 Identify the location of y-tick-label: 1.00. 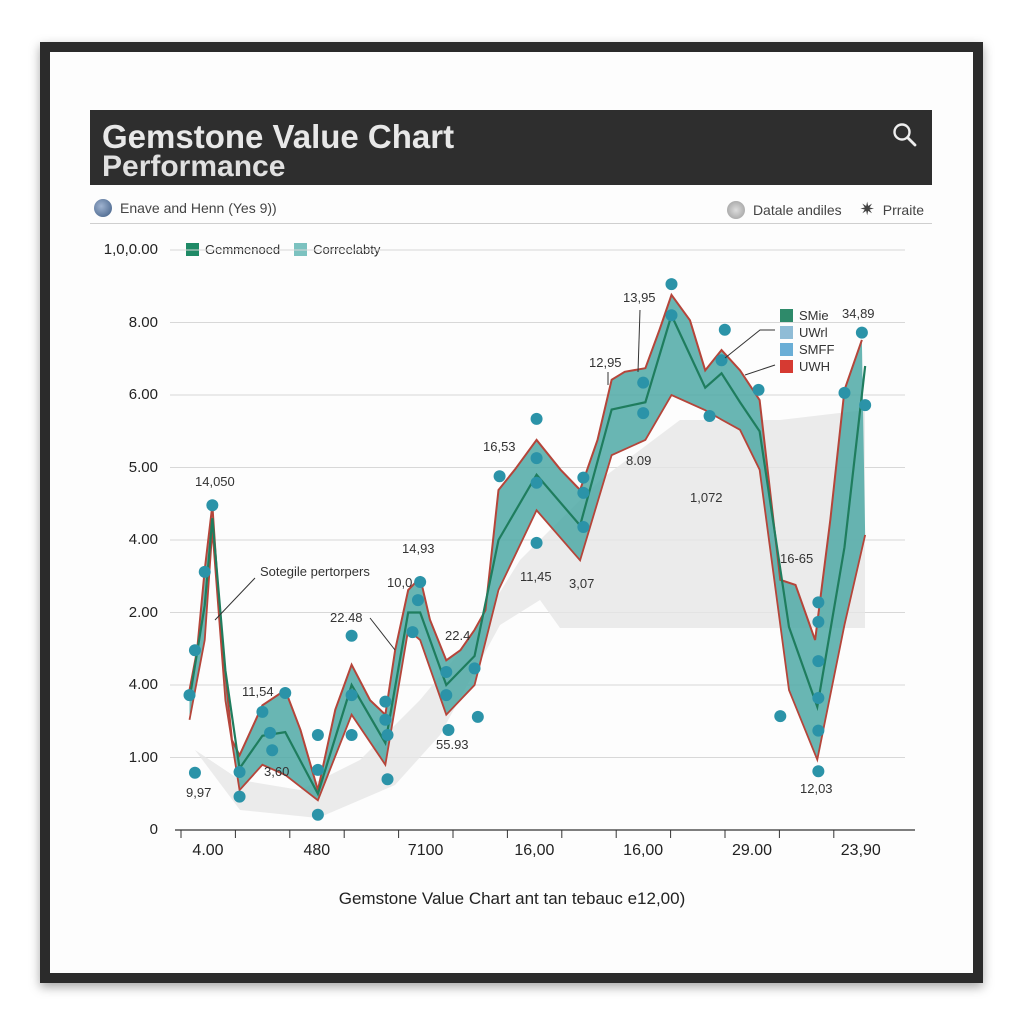
(143, 757).